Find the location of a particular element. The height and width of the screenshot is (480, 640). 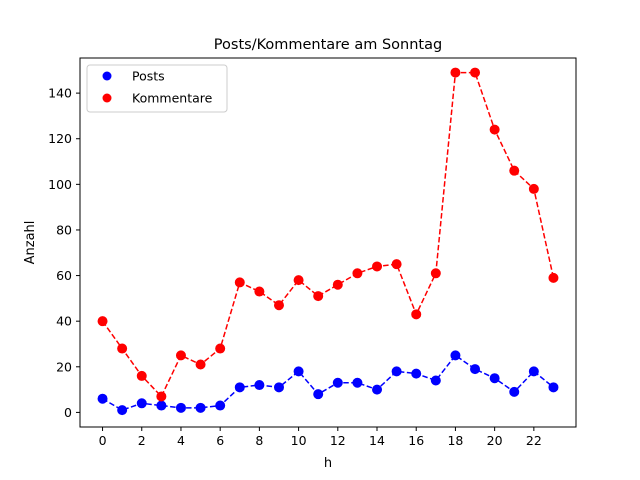

x-tick-label: 16 is located at coordinates (416, 440).